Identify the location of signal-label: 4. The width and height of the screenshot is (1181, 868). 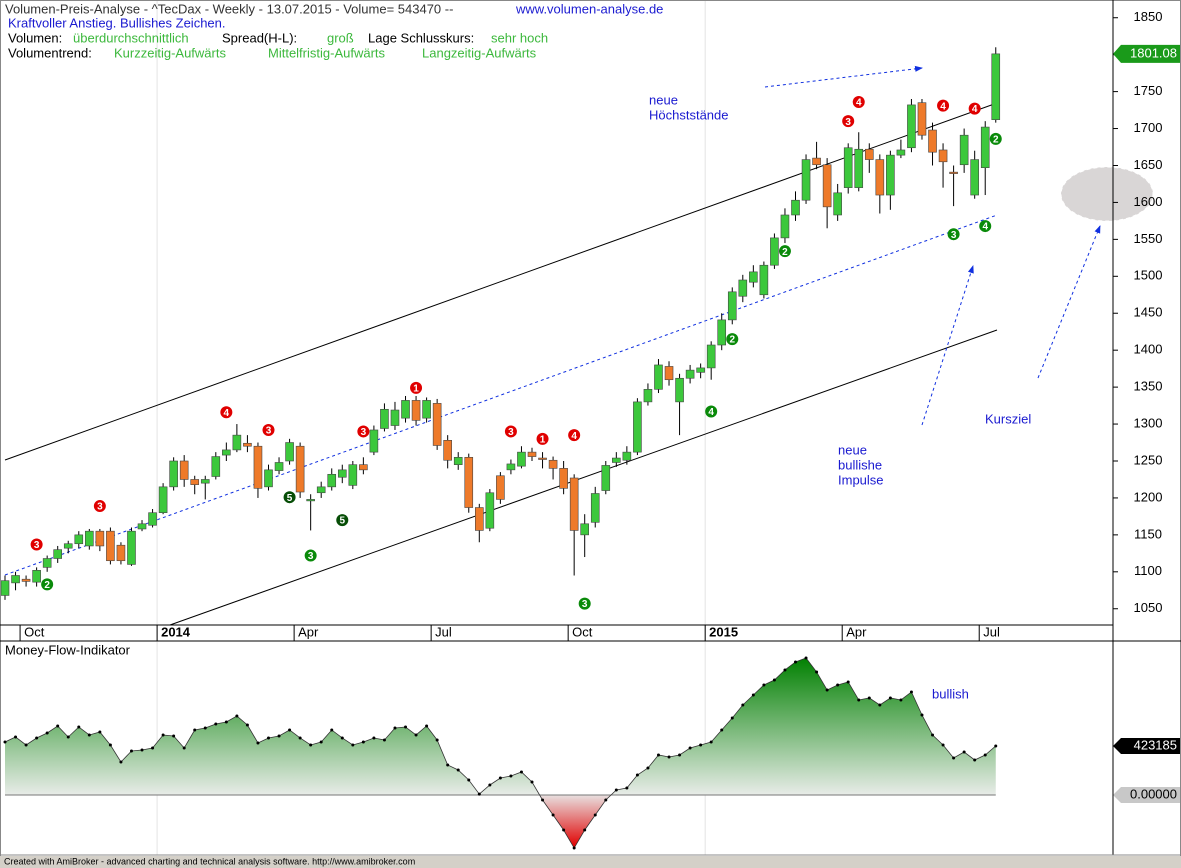
(711, 412).